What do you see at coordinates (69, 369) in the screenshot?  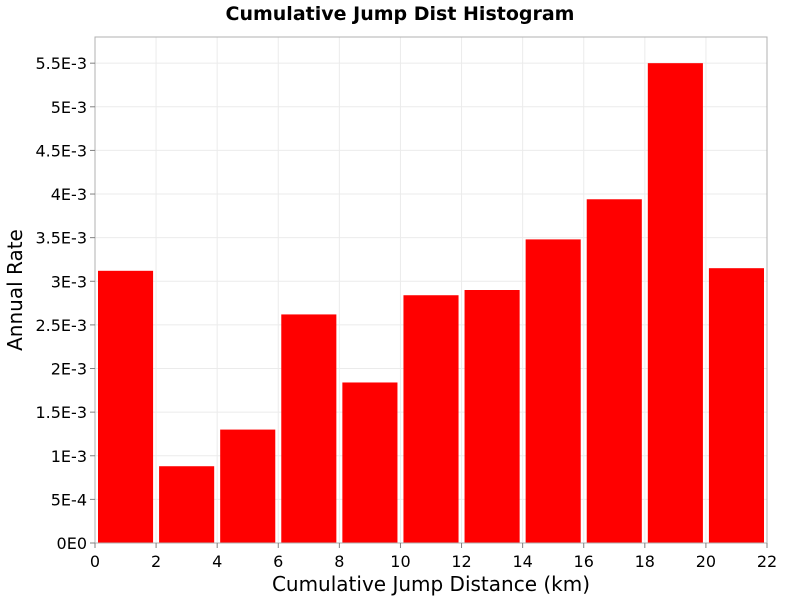 I see `y-tick-label: 2E-3` at bounding box center [69, 369].